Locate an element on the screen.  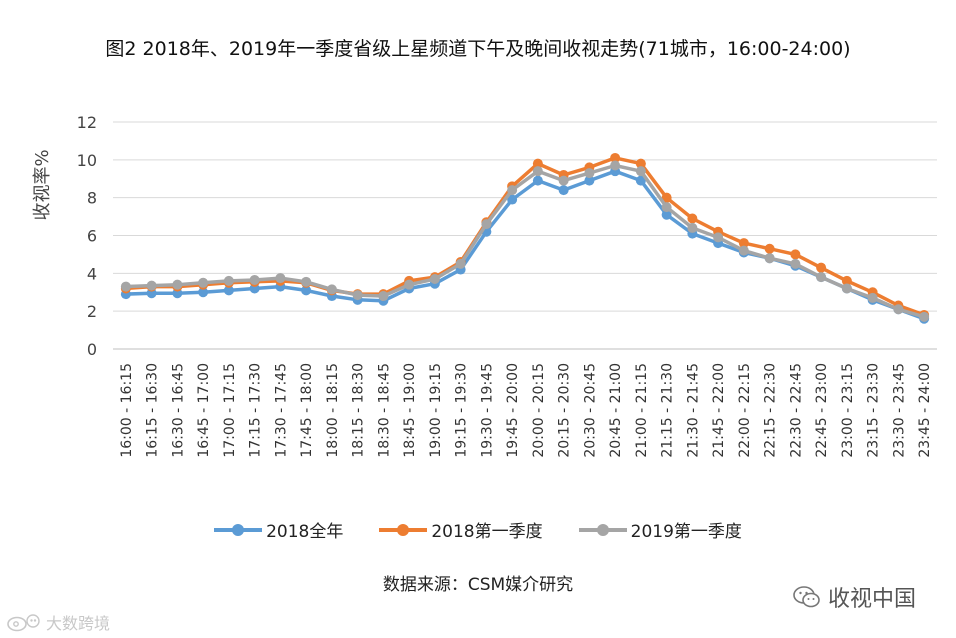
x-tick-label: 17:00 - 17:15 is located at coordinates (230, 410).